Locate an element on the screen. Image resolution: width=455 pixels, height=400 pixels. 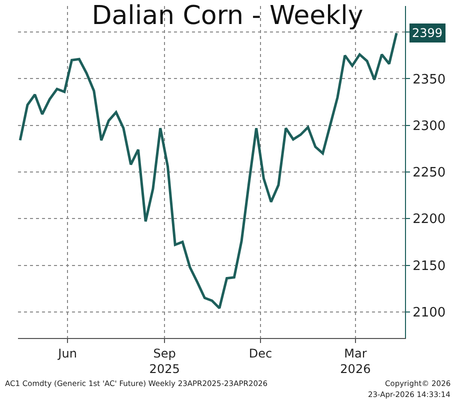
y-tick-label: 2100 is located at coordinates (429, 312).